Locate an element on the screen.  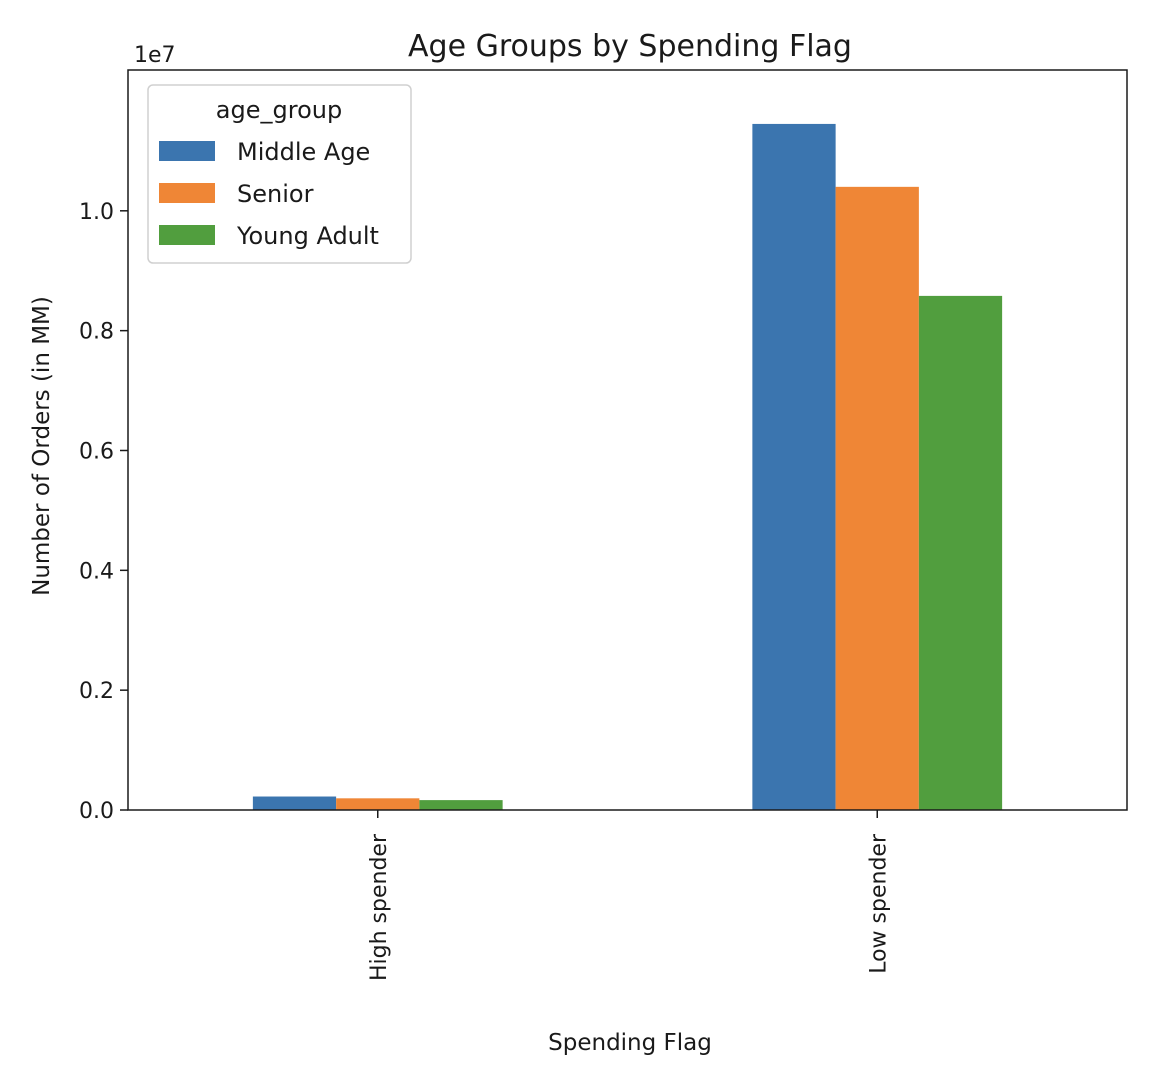
bar-senior-low-spender is located at coordinates (877, 498).